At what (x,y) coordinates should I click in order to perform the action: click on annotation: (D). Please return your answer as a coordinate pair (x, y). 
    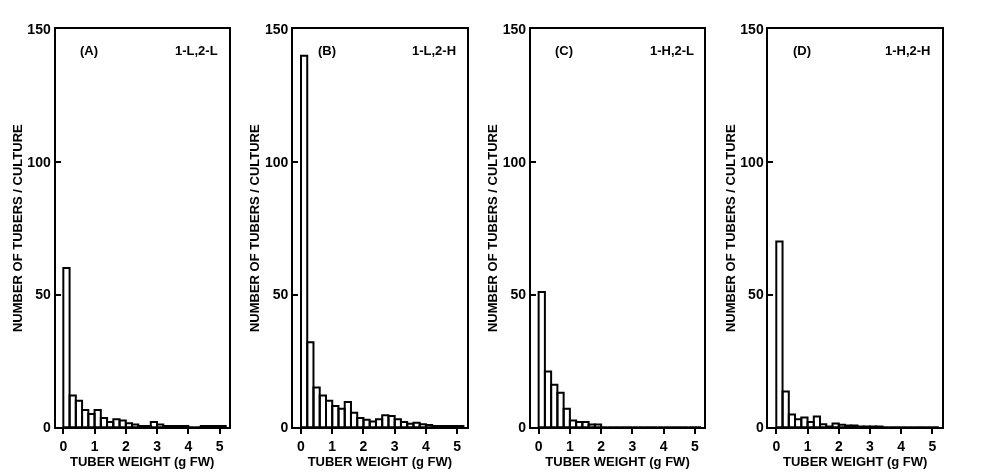
    Looking at the image, I should click on (802, 50).